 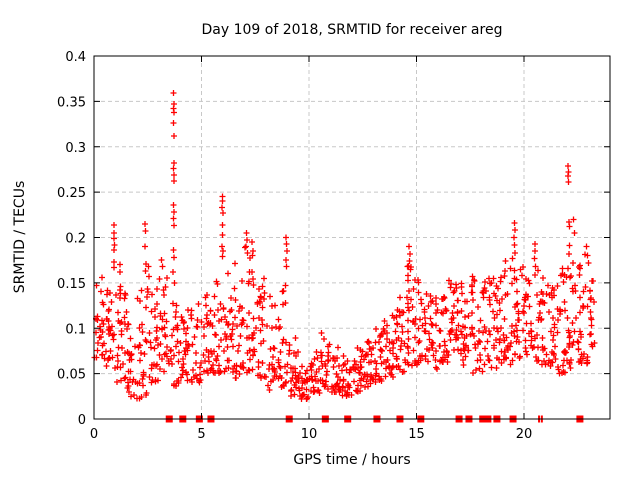 What do you see at coordinates (71, 284) in the screenshot?
I see `svg-text: 0.15` at bounding box center [71, 284].